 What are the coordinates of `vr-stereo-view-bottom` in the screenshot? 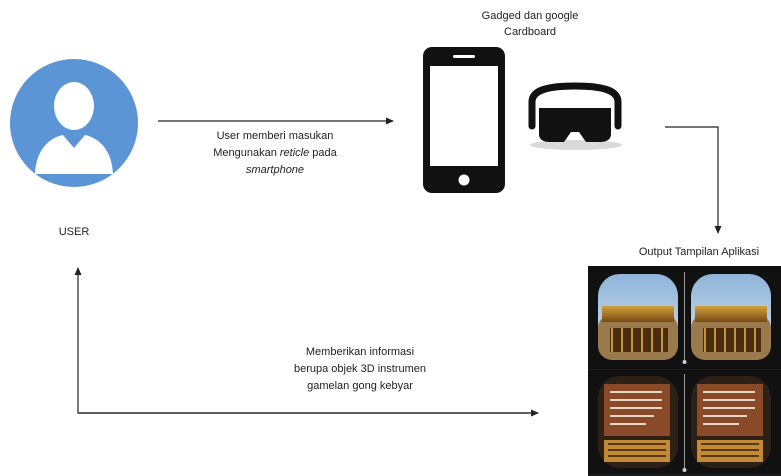 It's located at (684, 422).